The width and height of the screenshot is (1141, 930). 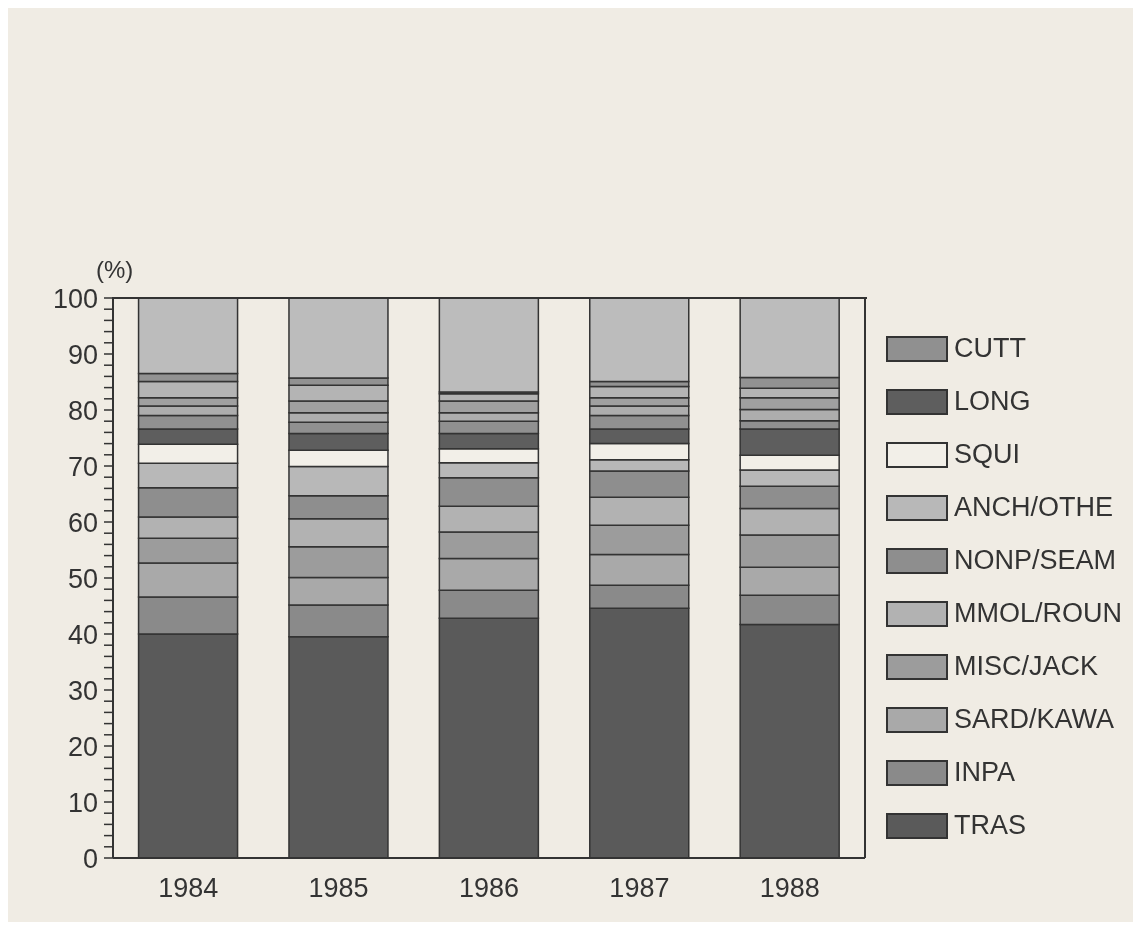 I want to click on y-tick-label: 90, so click(x=82, y=354).